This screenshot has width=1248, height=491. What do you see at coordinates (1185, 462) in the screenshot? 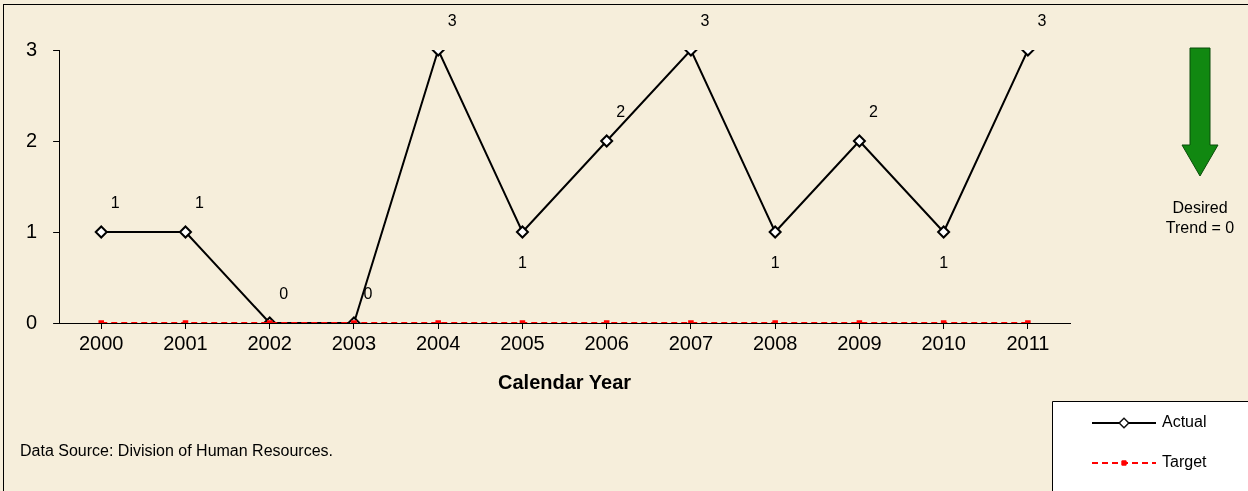
I see `legend-label: Target` at bounding box center [1185, 462].